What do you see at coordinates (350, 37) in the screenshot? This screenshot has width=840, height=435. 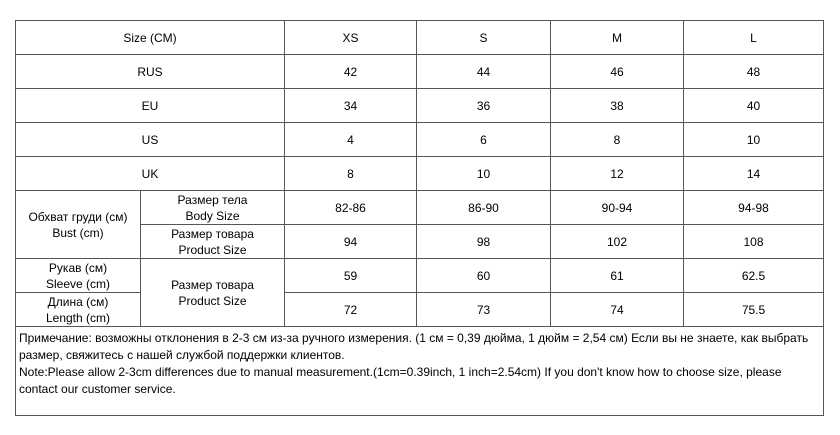 I see `size-header: XS` at bounding box center [350, 37].